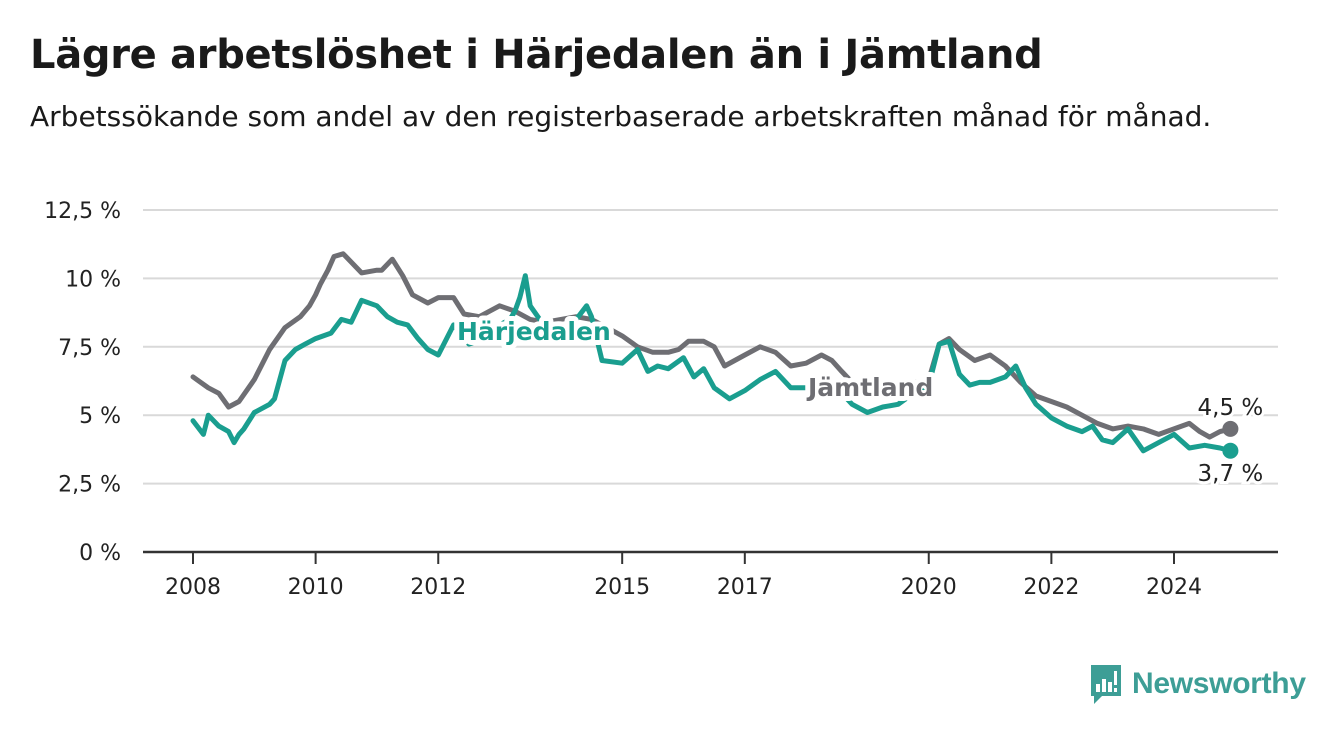 Image resolution: width=1340 pixels, height=734 pixels. What do you see at coordinates (1230, 428) in the screenshot?
I see `end-point-jamtland` at bounding box center [1230, 428].